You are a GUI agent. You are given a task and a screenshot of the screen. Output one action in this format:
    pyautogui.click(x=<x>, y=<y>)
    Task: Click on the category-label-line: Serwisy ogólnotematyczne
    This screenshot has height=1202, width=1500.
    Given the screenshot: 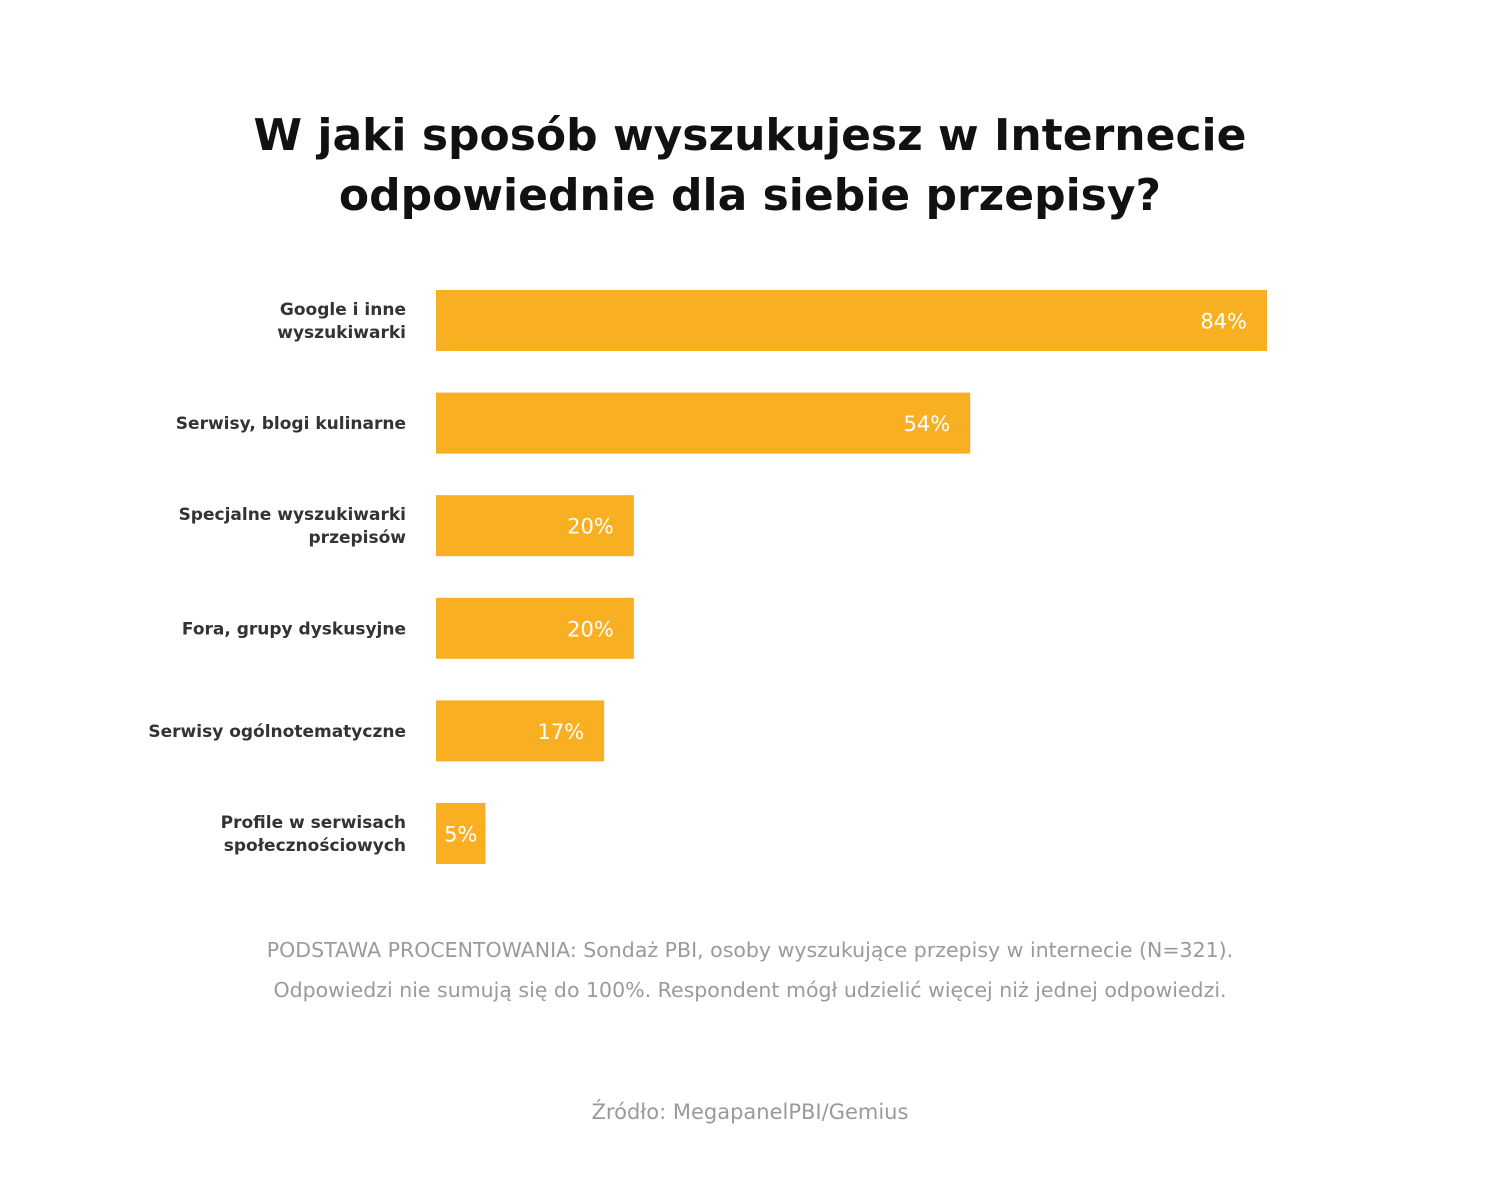 What is the action you would take?
    pyautogui.click(x=277, y=732)
    